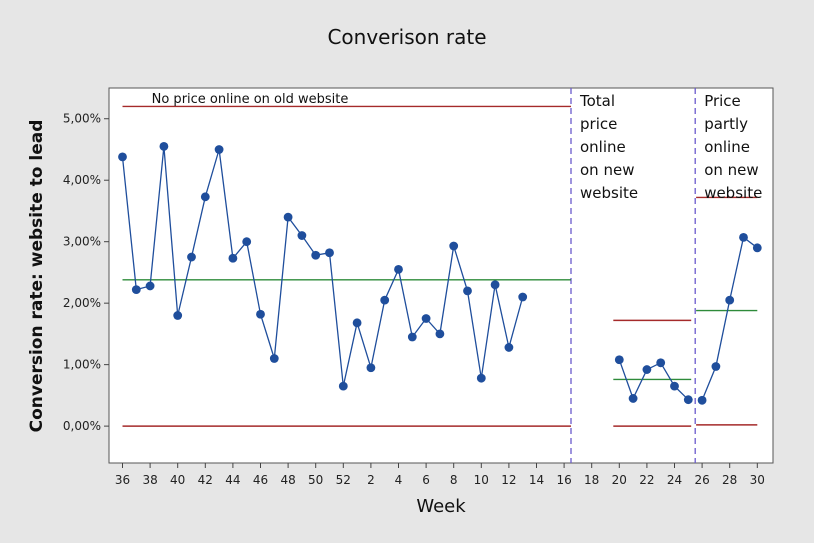  What do you see at coordinates (726, 124) in the screenshot?
I see `phase-label-line: partly` at bounding box center [726, 124].